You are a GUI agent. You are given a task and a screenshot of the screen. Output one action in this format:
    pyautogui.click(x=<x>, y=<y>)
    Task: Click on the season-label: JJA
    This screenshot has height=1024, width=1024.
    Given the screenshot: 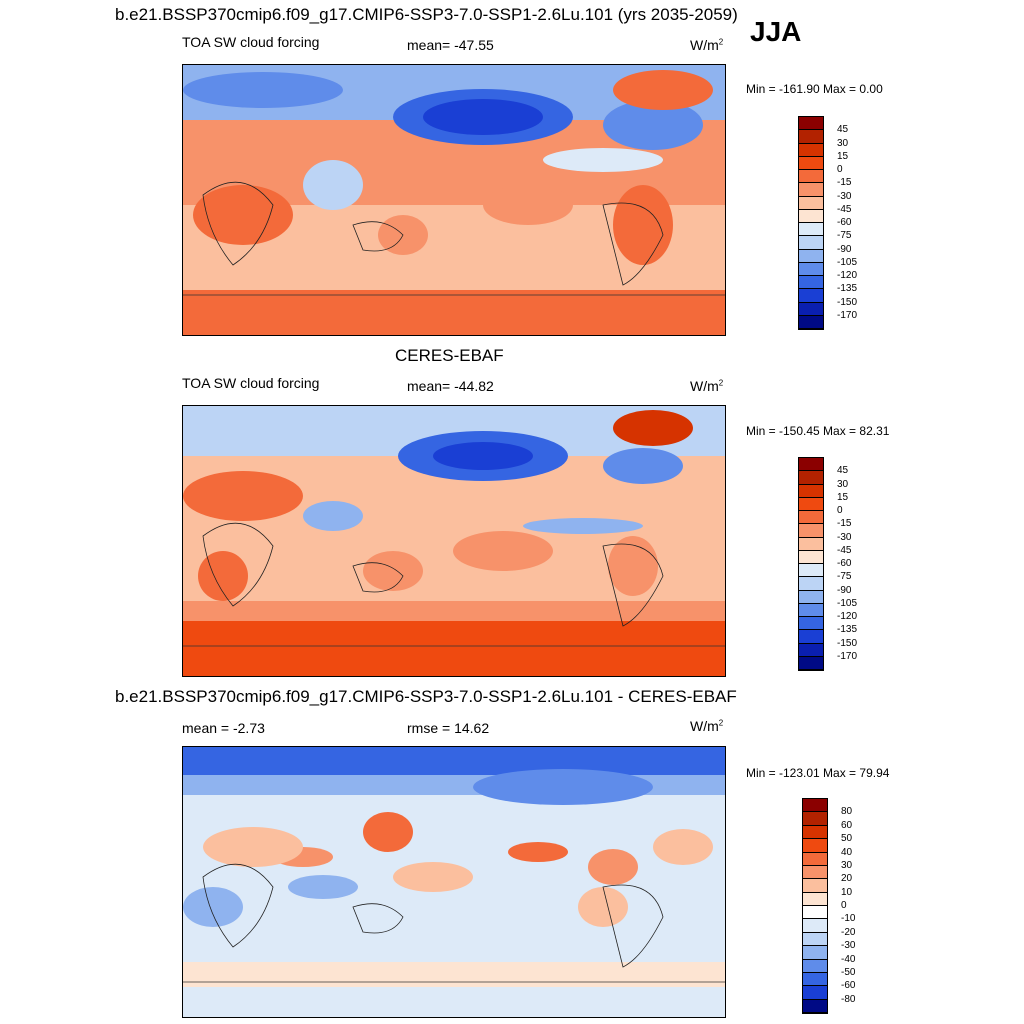 What is the action you would take?
    pyautogui.click(x=776, y=31)
    